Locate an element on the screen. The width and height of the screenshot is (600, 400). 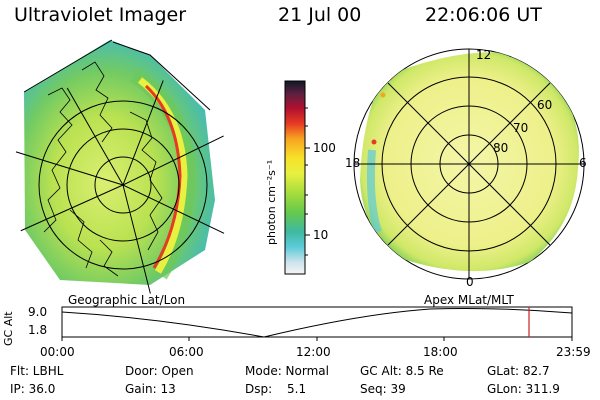
right-panel-caption: Apex MLat/MLT is located at coordinates (469, 300).